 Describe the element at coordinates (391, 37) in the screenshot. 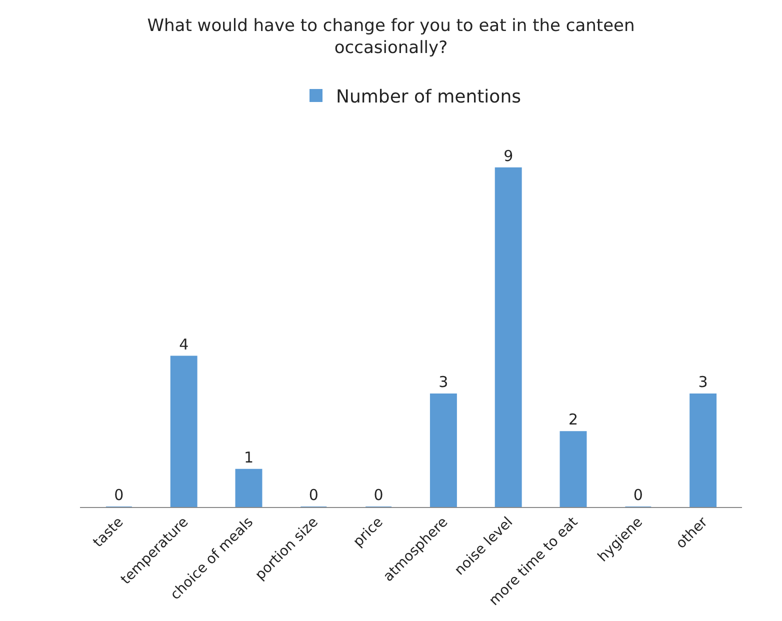

I see `chart-title: What would have to change for you to eat in the canteen occasionally?` at that location.